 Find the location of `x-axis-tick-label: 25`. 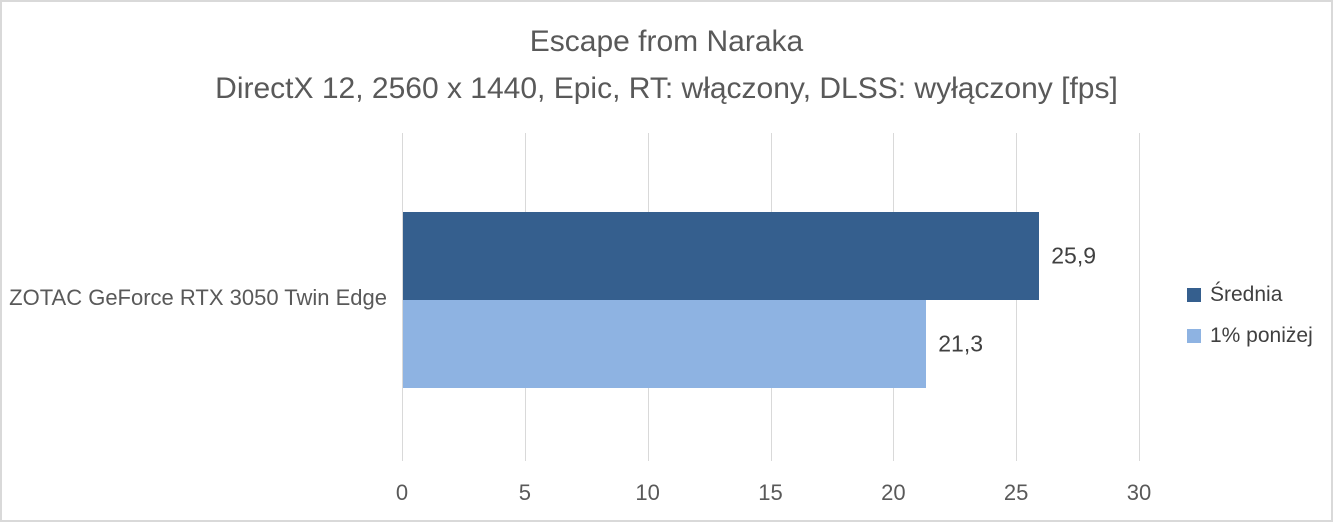

x-axis-tick-label: 25 is located at coordinates (1016, 492).